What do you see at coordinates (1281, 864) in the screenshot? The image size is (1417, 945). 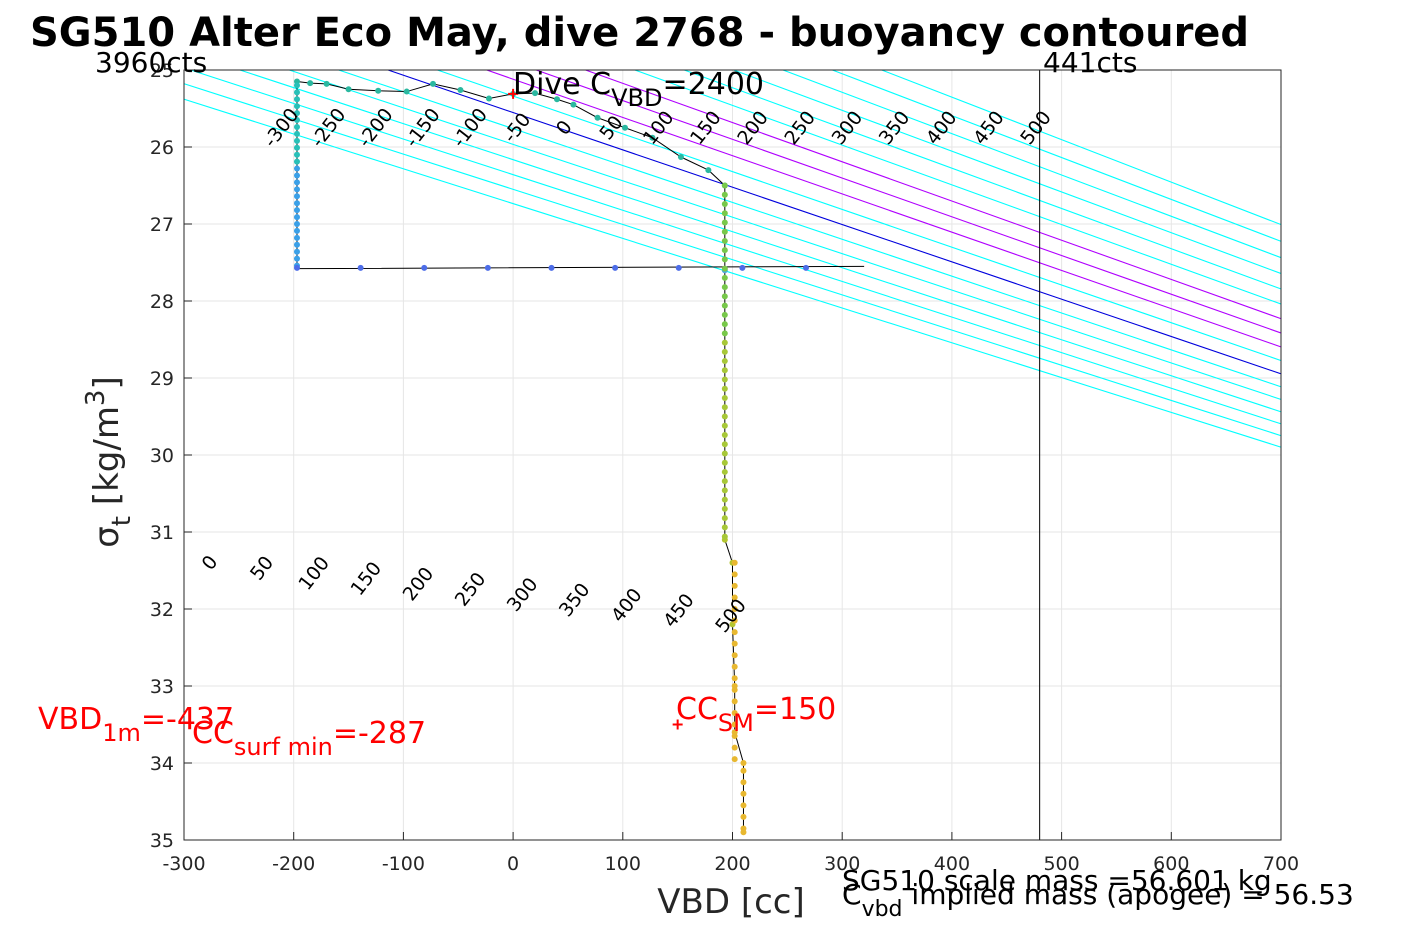 I see `x-tick-label: 700` at bounding box center [1281, 864].